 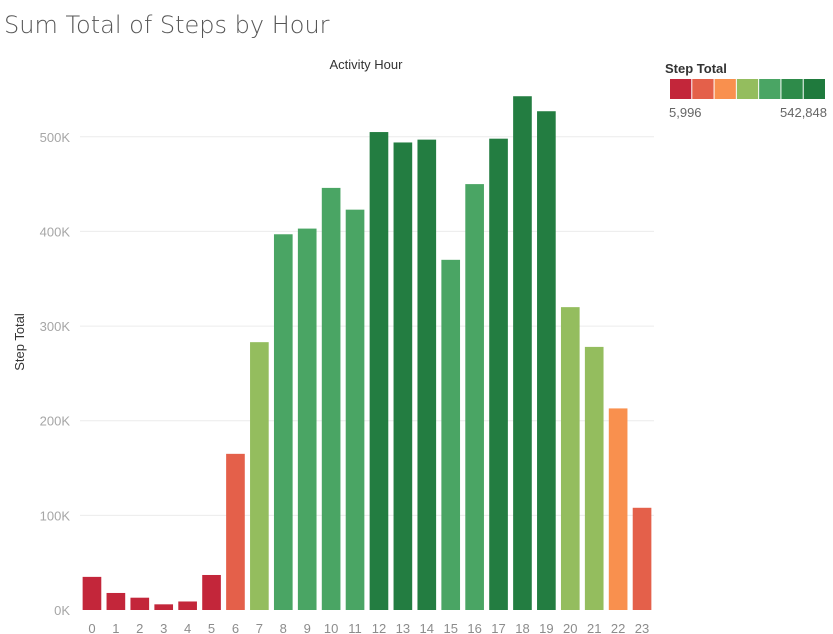 I want to click on legend: Step Total 5,996 542,848, so click(x=746, y=90).